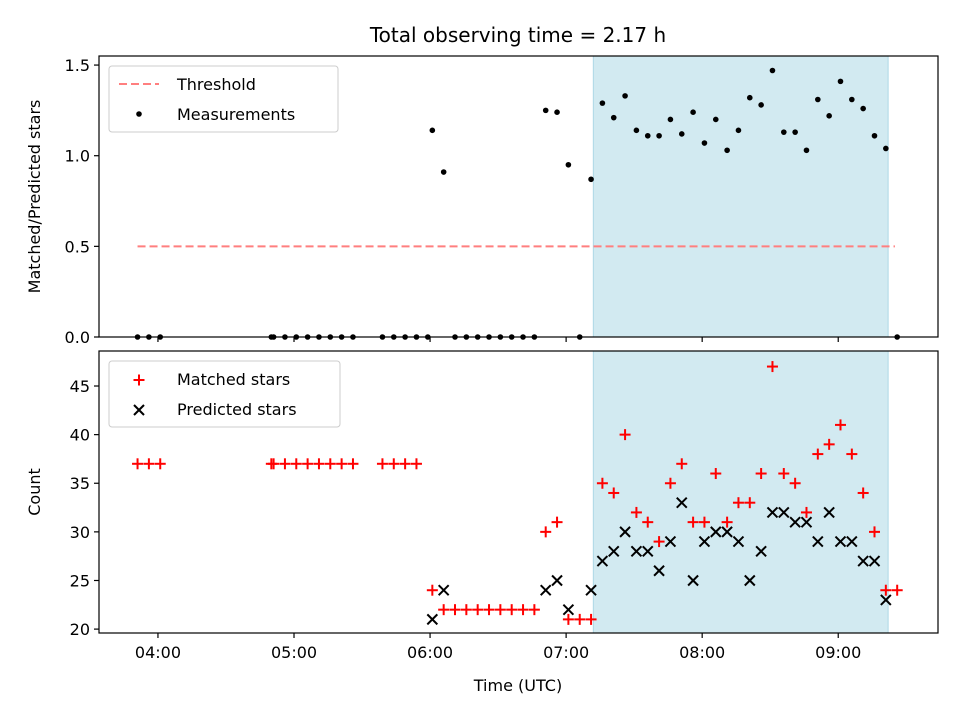 The height and width of the screenshot is (720, 960). Describe the element at coordinates (80, 483) in the screenshot. I see `bottom-y-tick-label: 35` at that location.